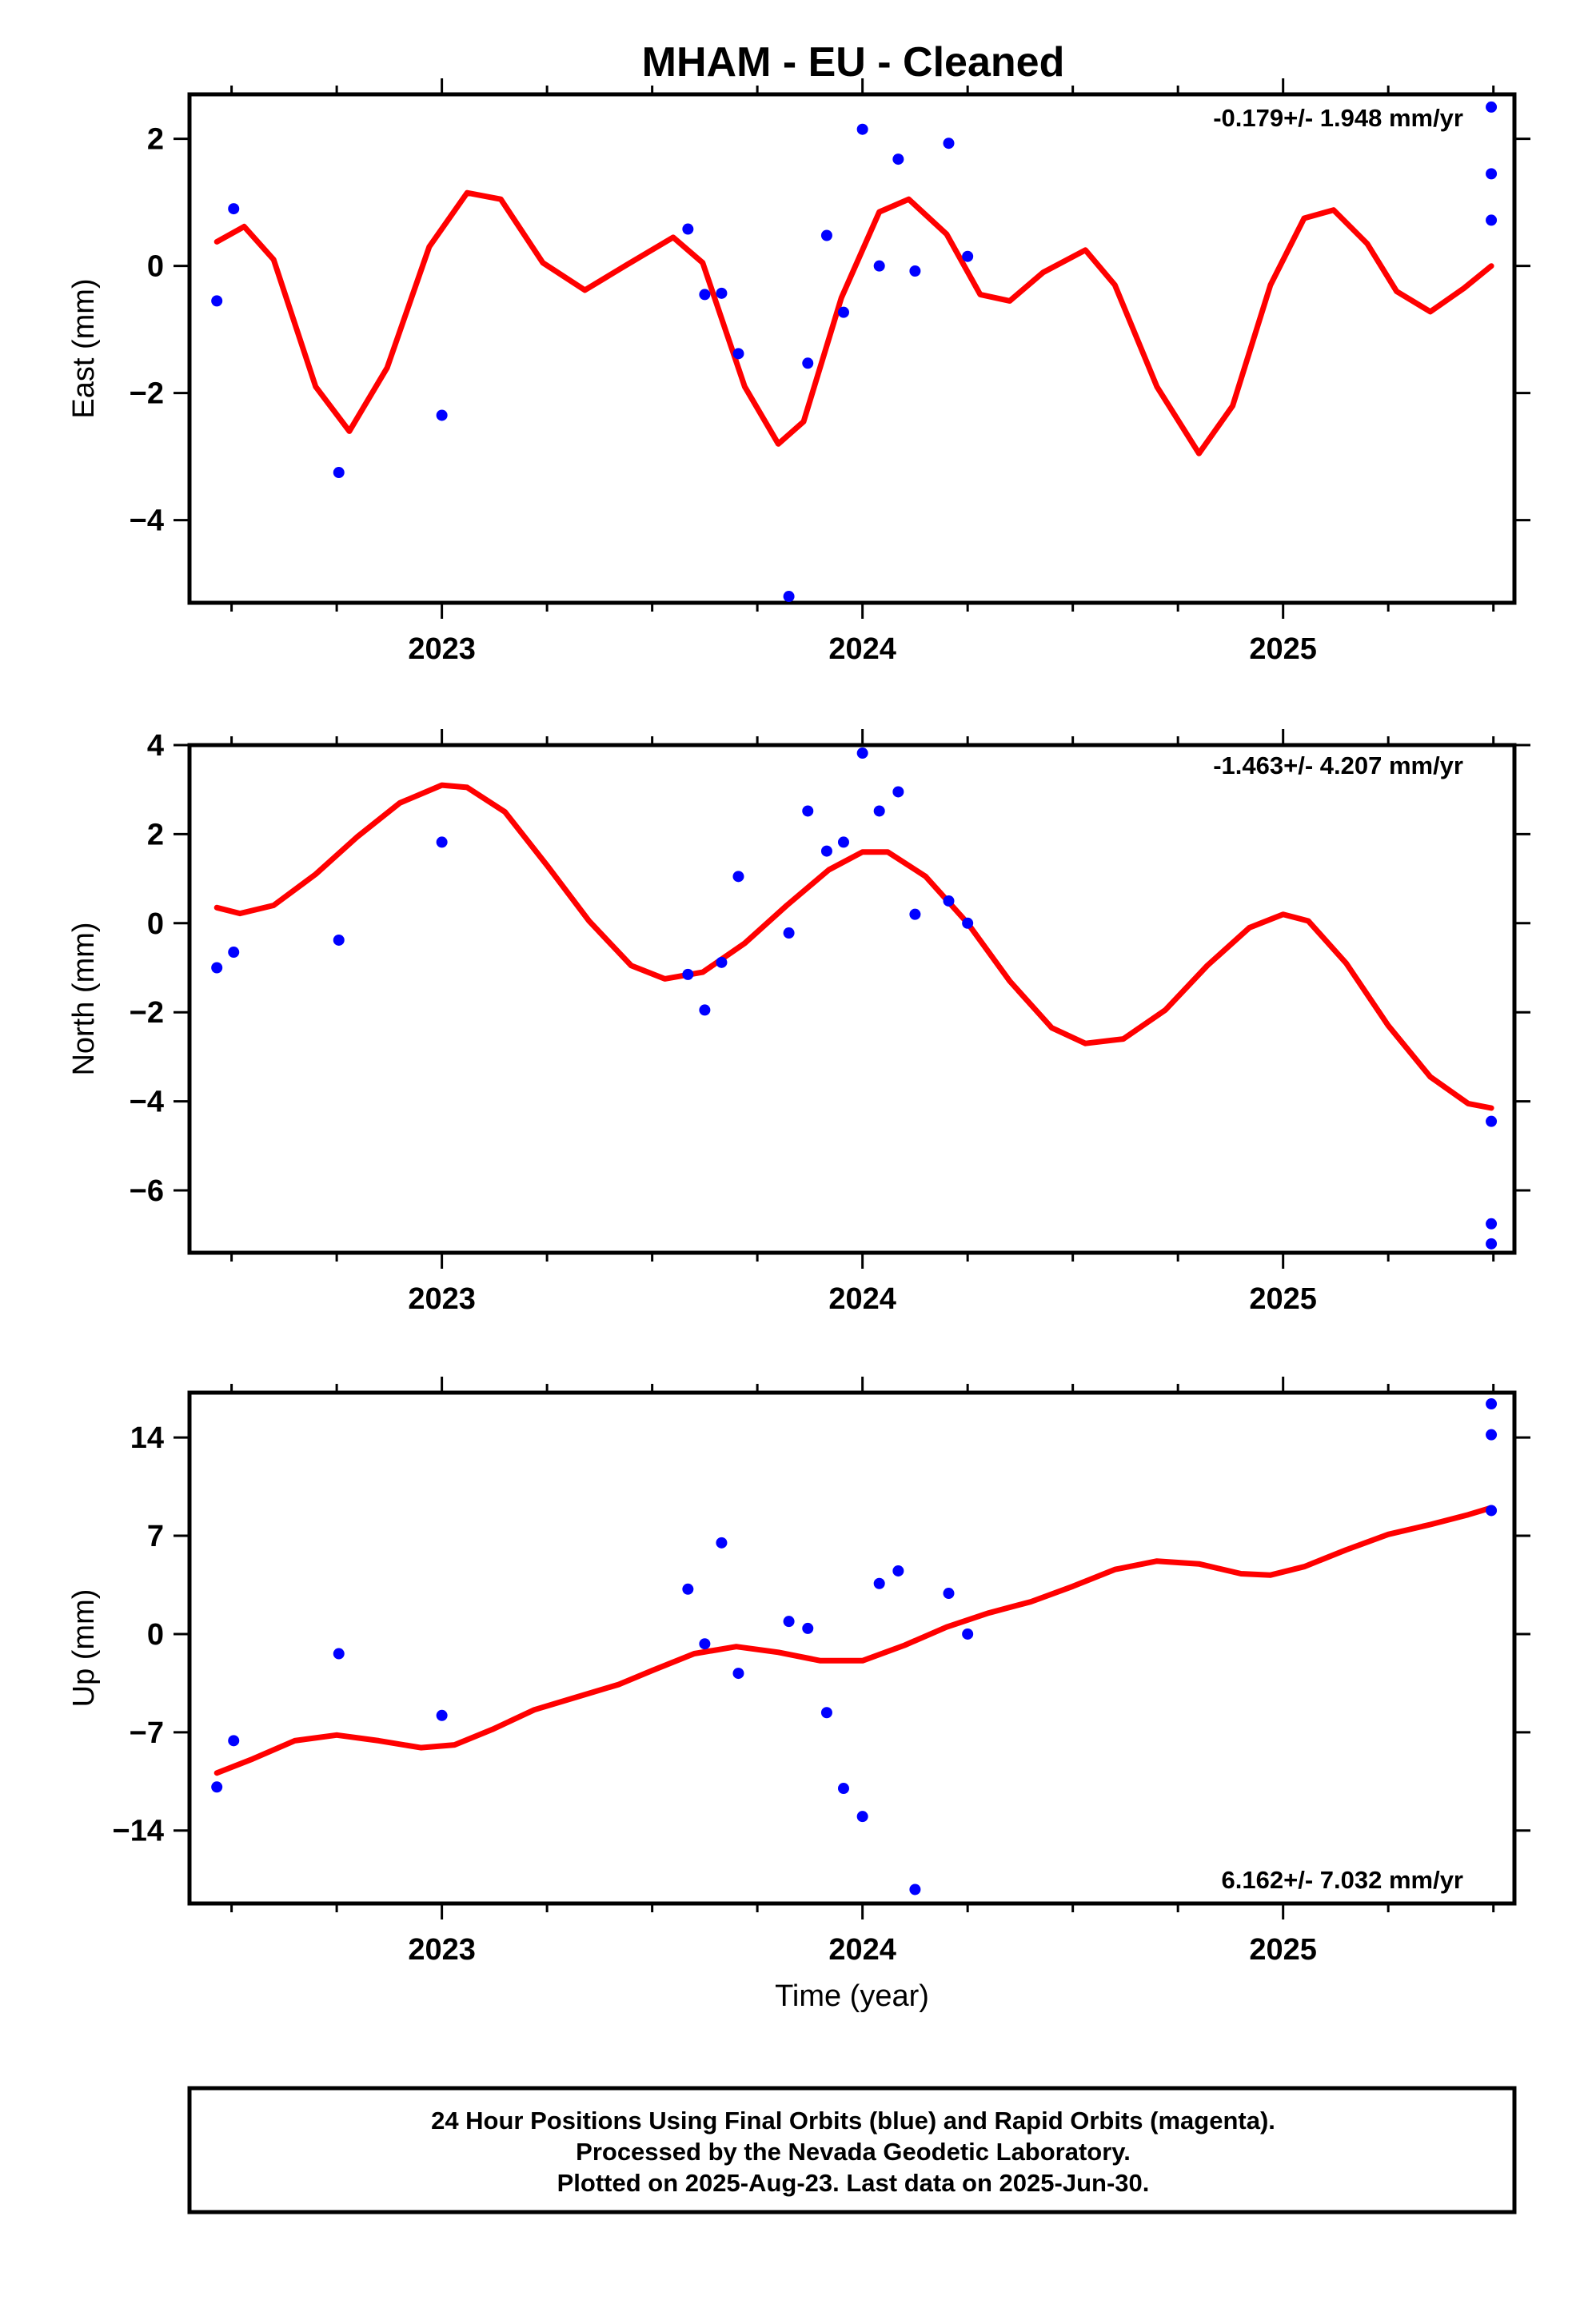 The width and height of the screenshot is (1580, 2324). I want to click on footer-border, so click(852, 2150).